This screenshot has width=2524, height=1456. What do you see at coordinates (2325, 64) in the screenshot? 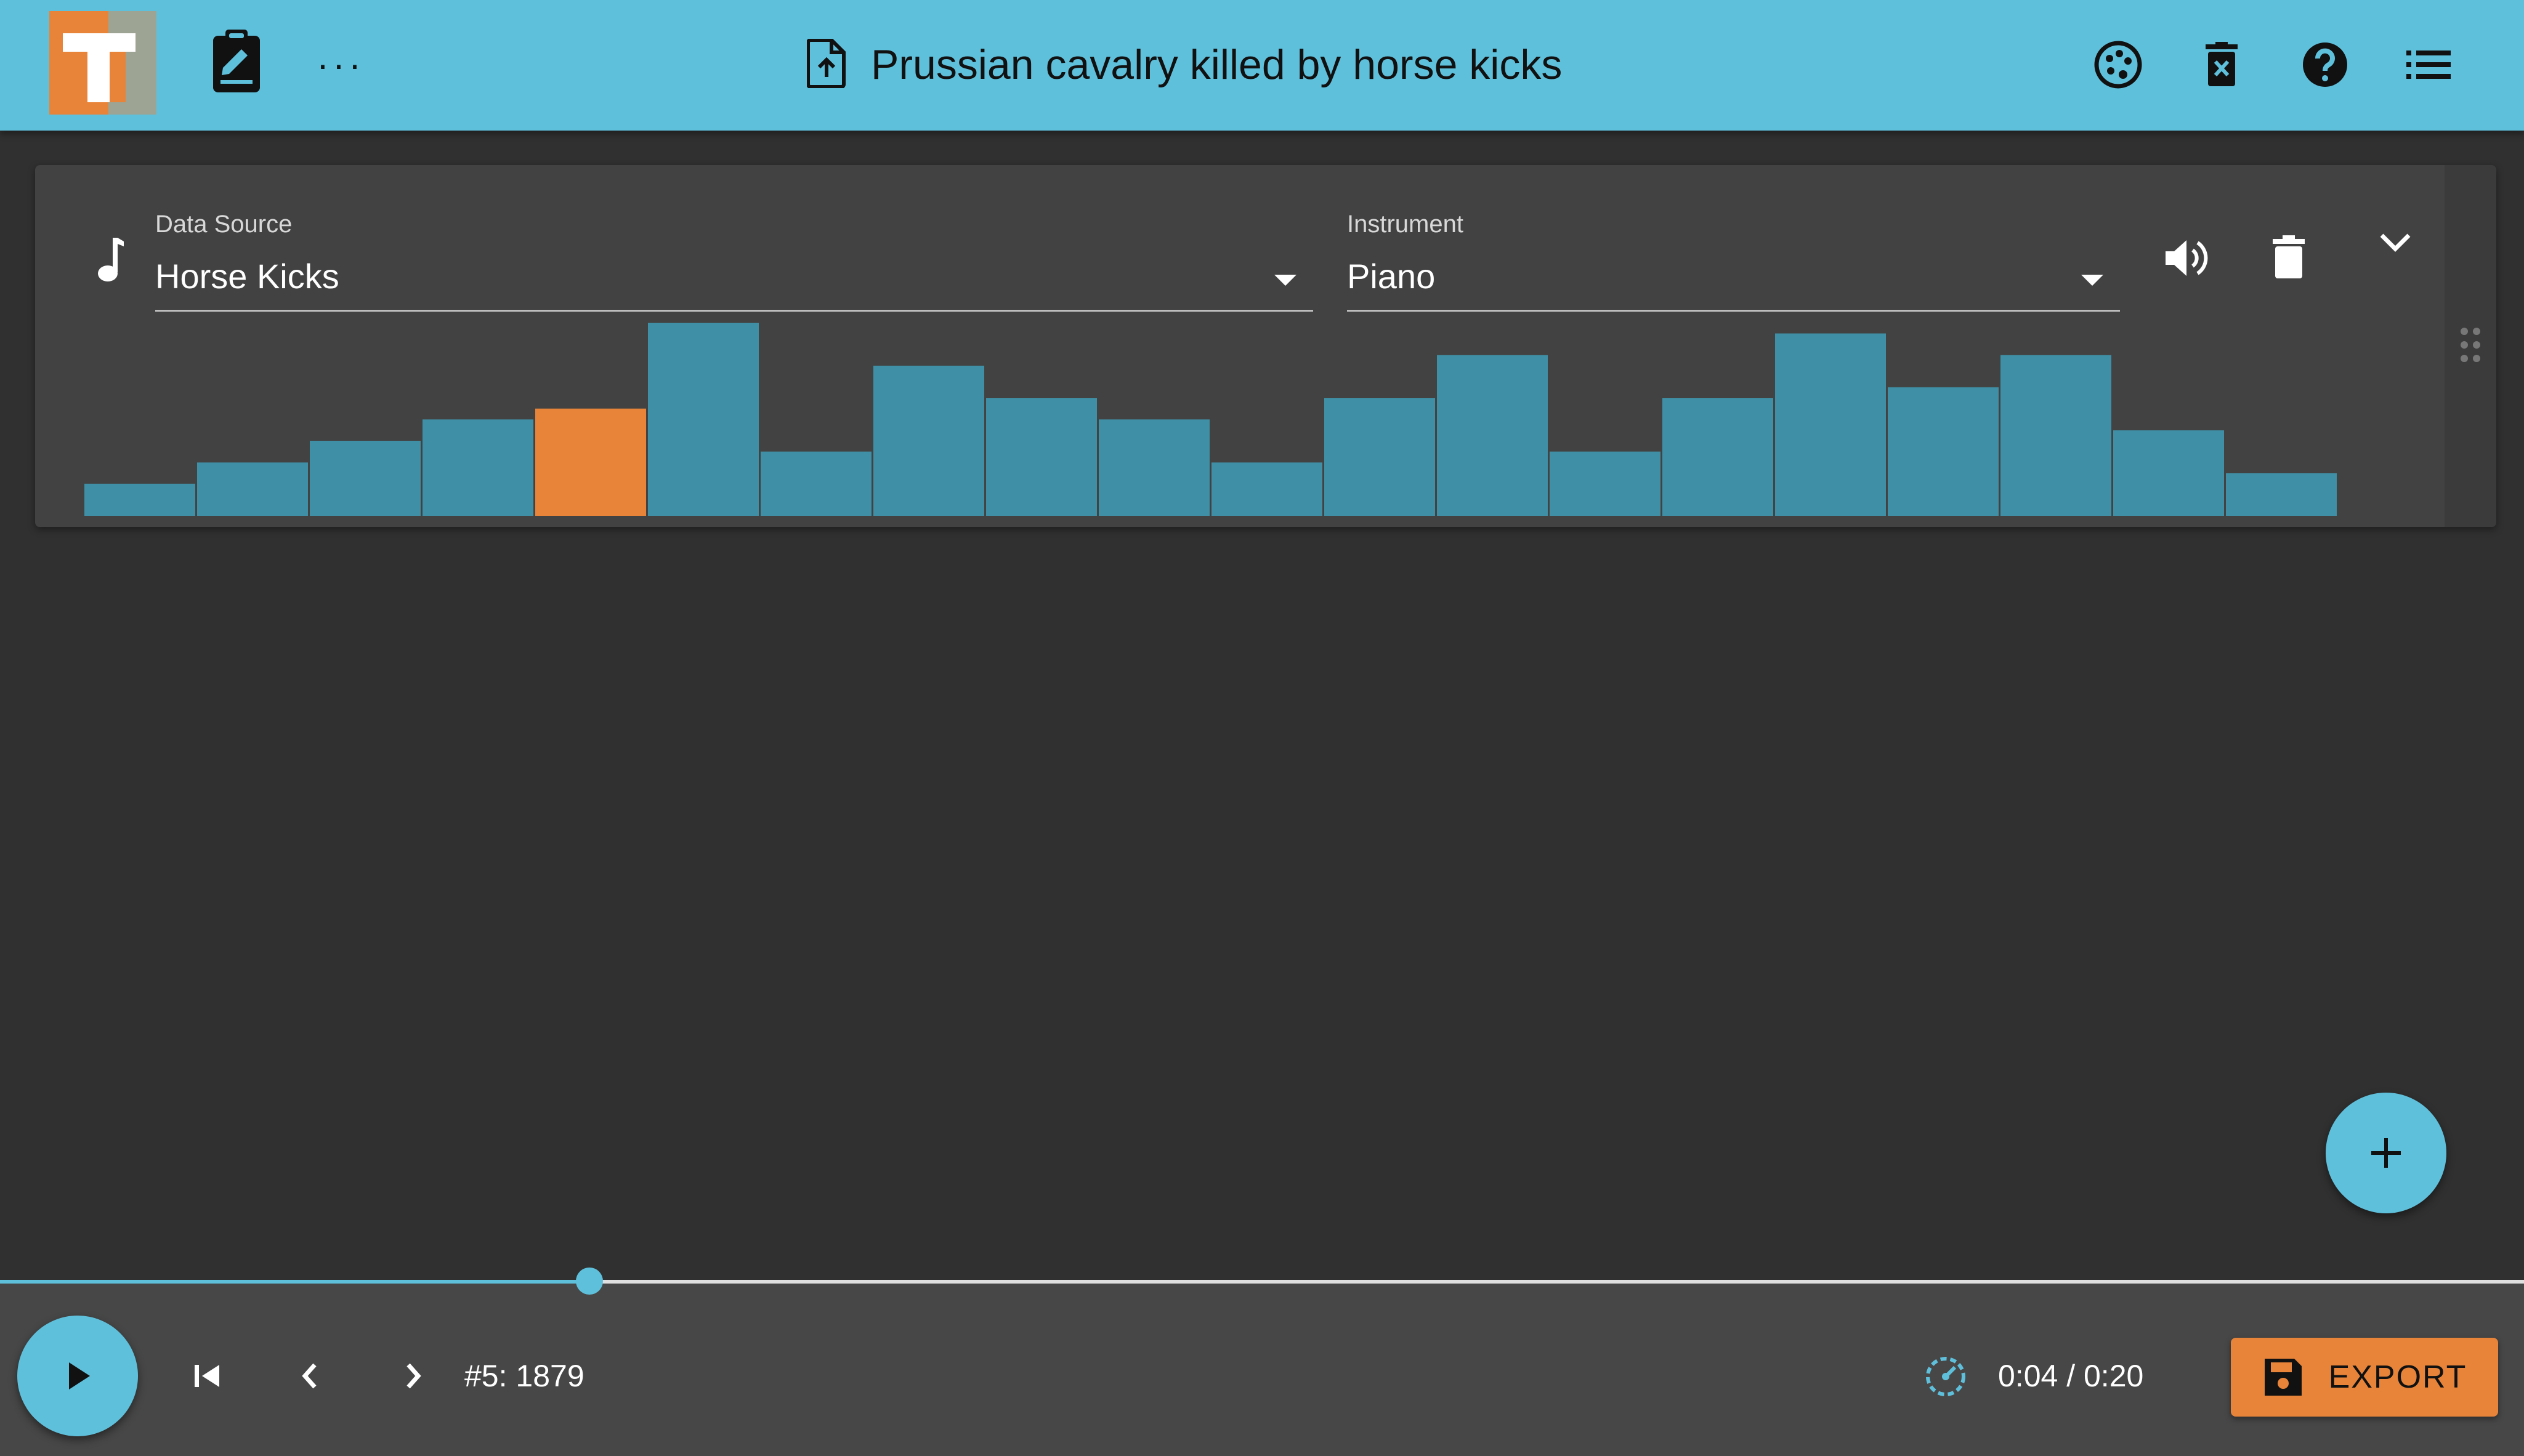
I see `help-icon` at bounding box center [2325, 64].